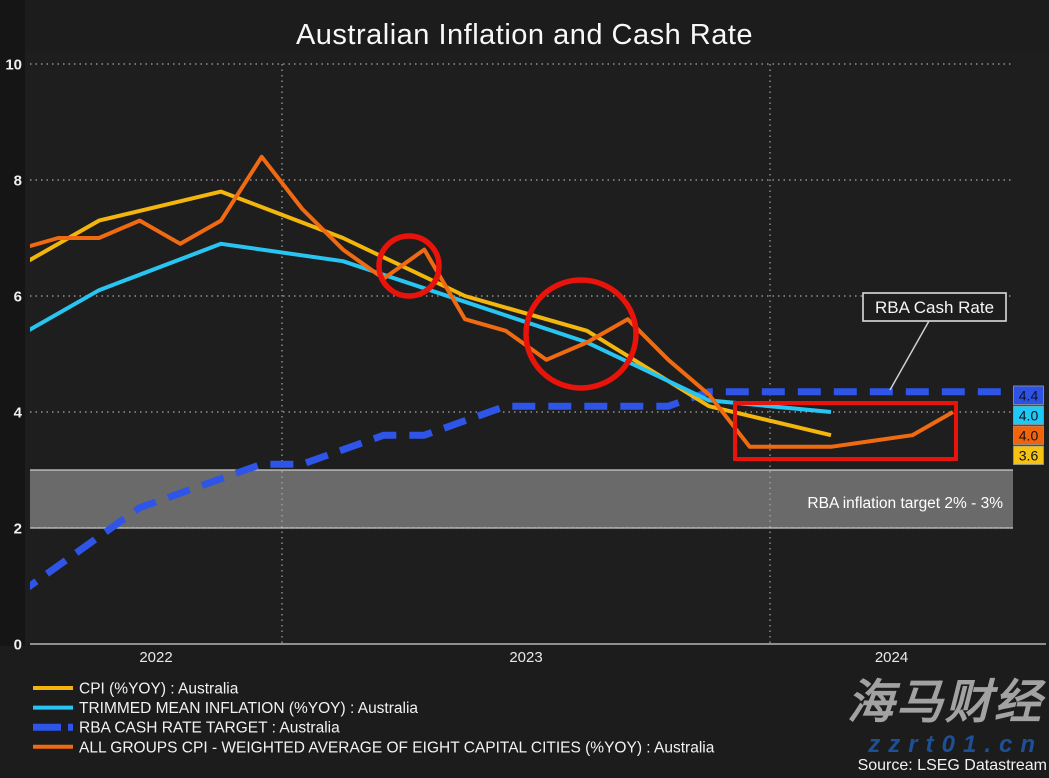 Image resolution: width=1049 pixels, height=778 pixels. I want to click on x-tick-label: 2024, so click(891, 657).